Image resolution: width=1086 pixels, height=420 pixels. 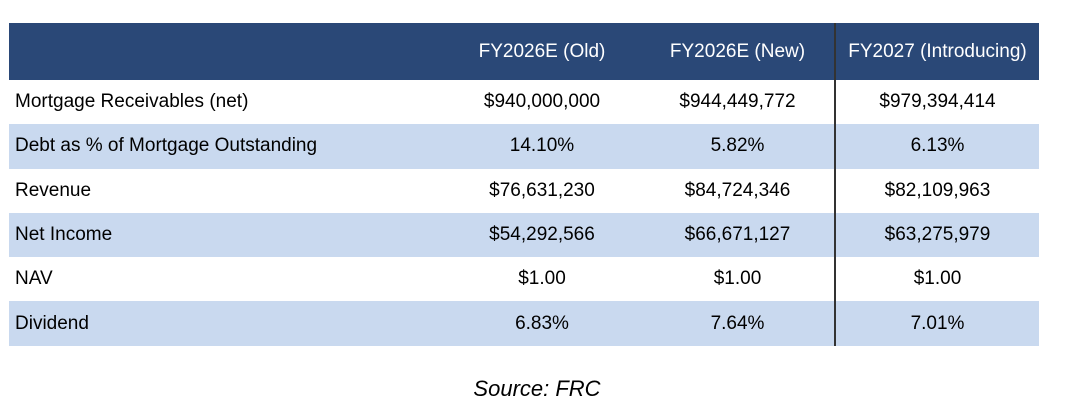 I want to click on table-cell: 6.83%, so click(x=542, y=323).